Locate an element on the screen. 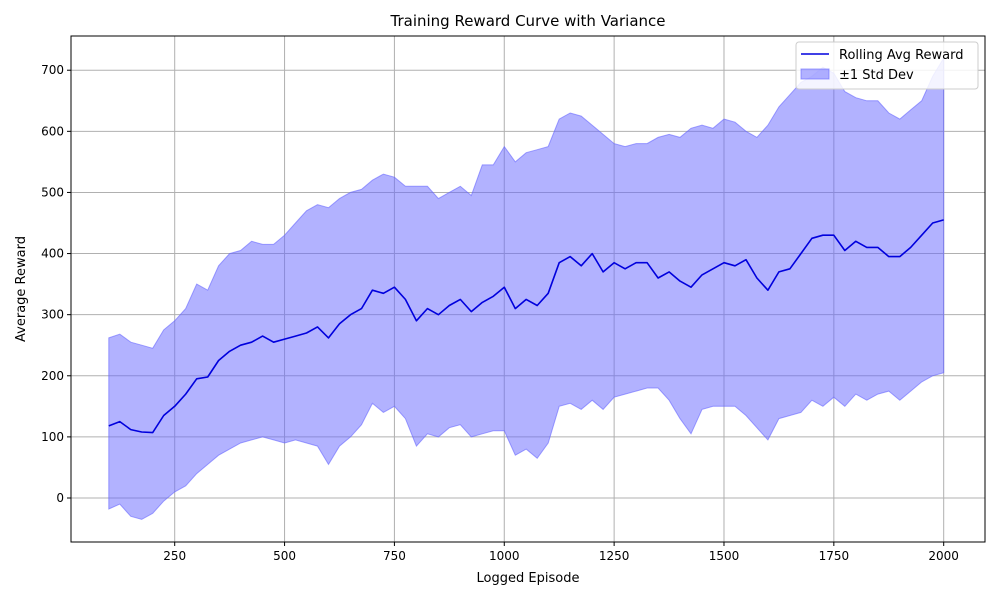 This screenshot has width=1000, height=600. y-tick-label: 100 is located at coordinates (52, 437).